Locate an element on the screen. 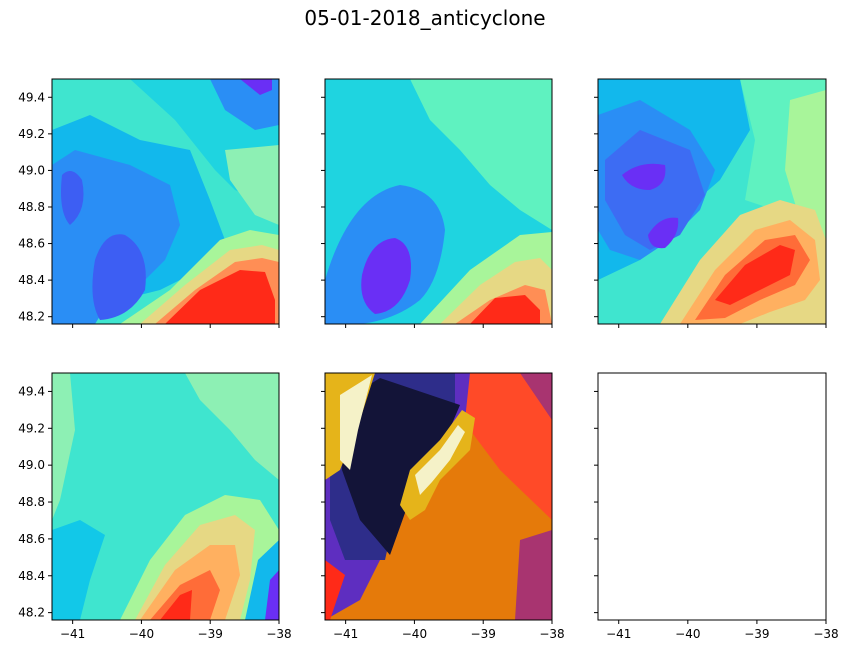  contour-level-l is located at coordinates (220, 297).